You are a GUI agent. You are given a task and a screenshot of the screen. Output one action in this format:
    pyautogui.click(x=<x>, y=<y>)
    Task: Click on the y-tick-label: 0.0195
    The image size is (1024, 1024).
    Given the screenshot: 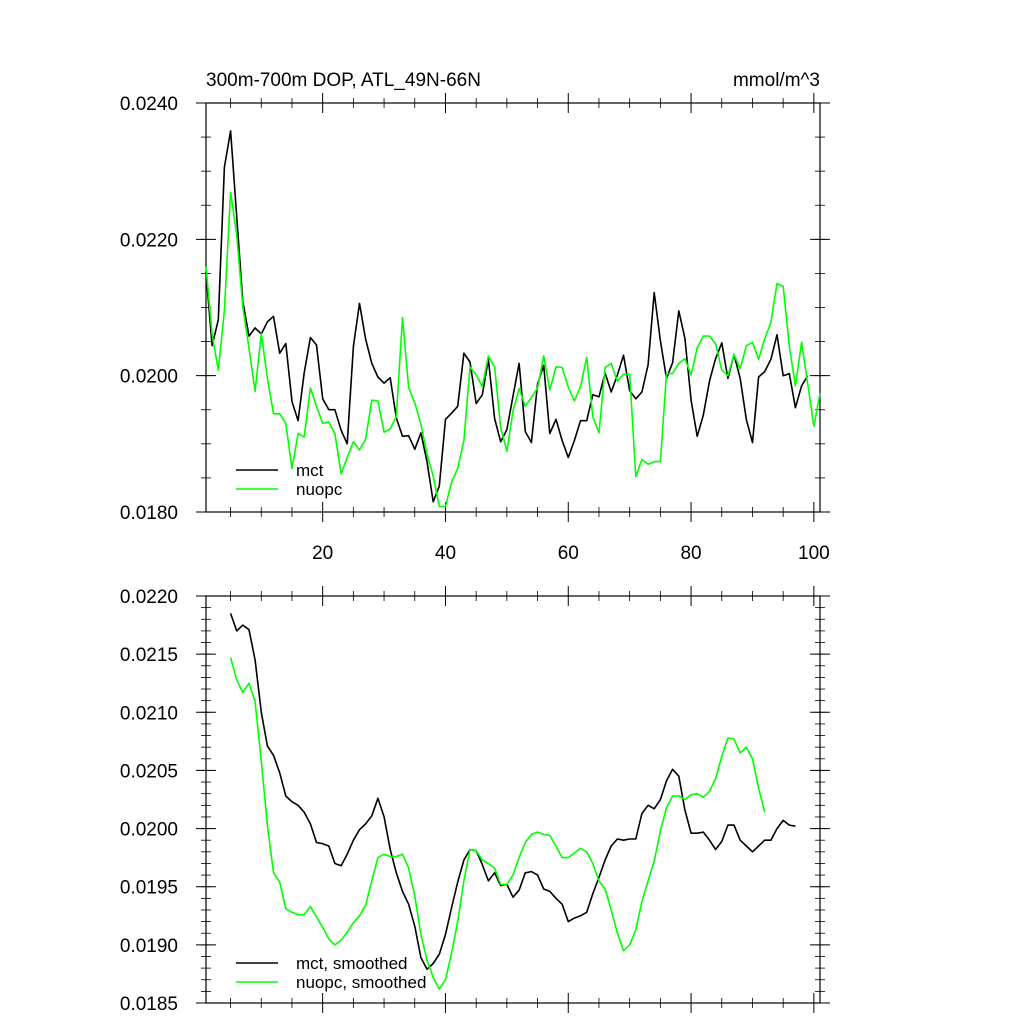 What is the action you would take?
    pyautogui.click(x=149, y=888)
    